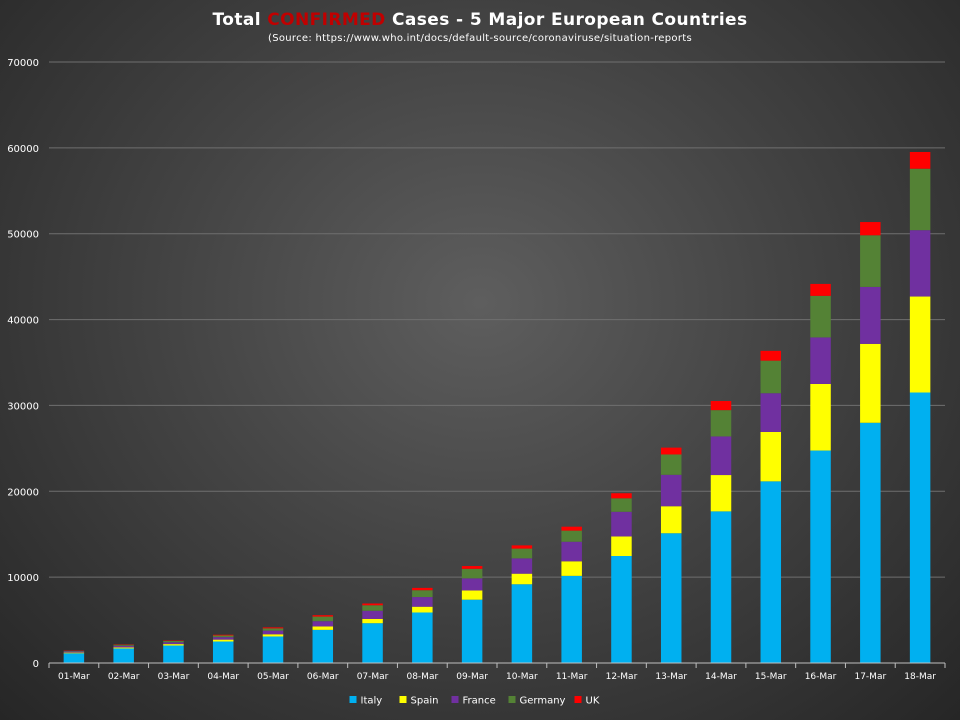 Image resolution: width=960 pixels, height=720 pixels. I want to click on bar-germany-06-mar, so click(323, 619).